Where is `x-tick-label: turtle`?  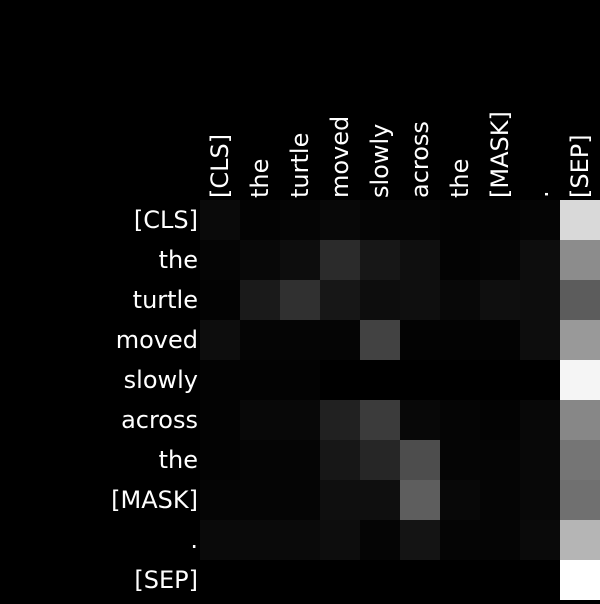 x-tick-label: turtle is located at coordinates (300, 165).